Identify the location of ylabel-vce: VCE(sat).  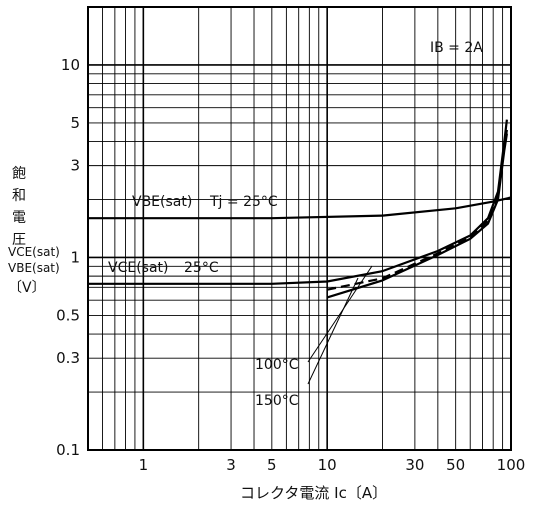
(34, 252).